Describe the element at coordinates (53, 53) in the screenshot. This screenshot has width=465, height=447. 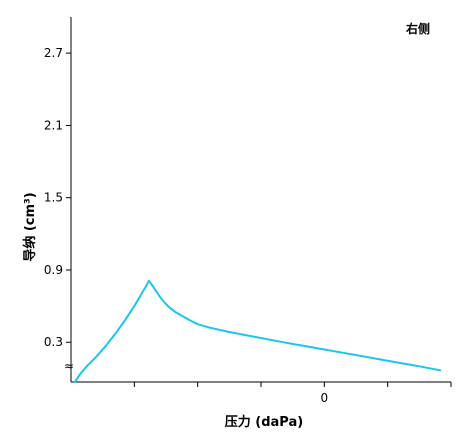
I see `y-tick-label: 2.7` at that location.